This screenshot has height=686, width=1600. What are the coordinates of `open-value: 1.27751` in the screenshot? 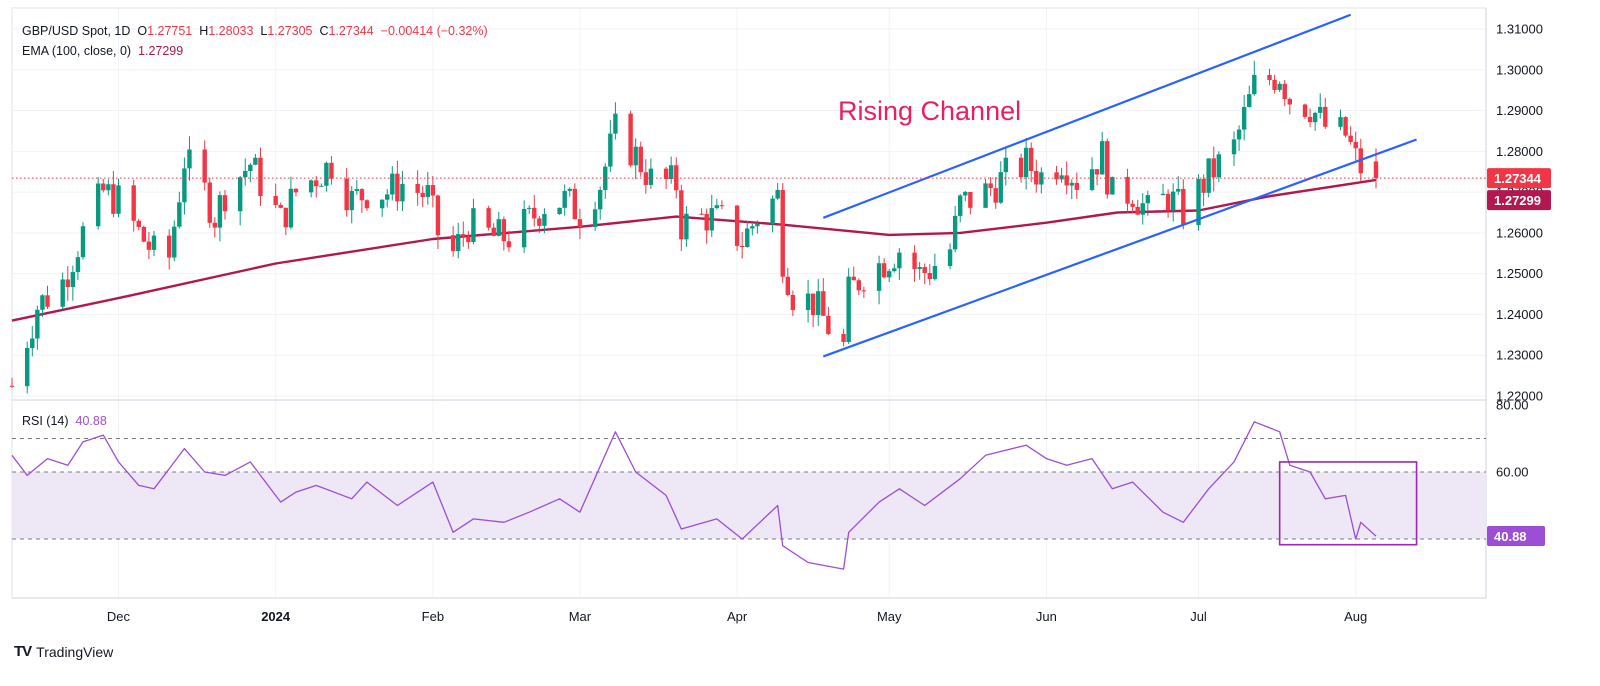 It's located at (170, 31).